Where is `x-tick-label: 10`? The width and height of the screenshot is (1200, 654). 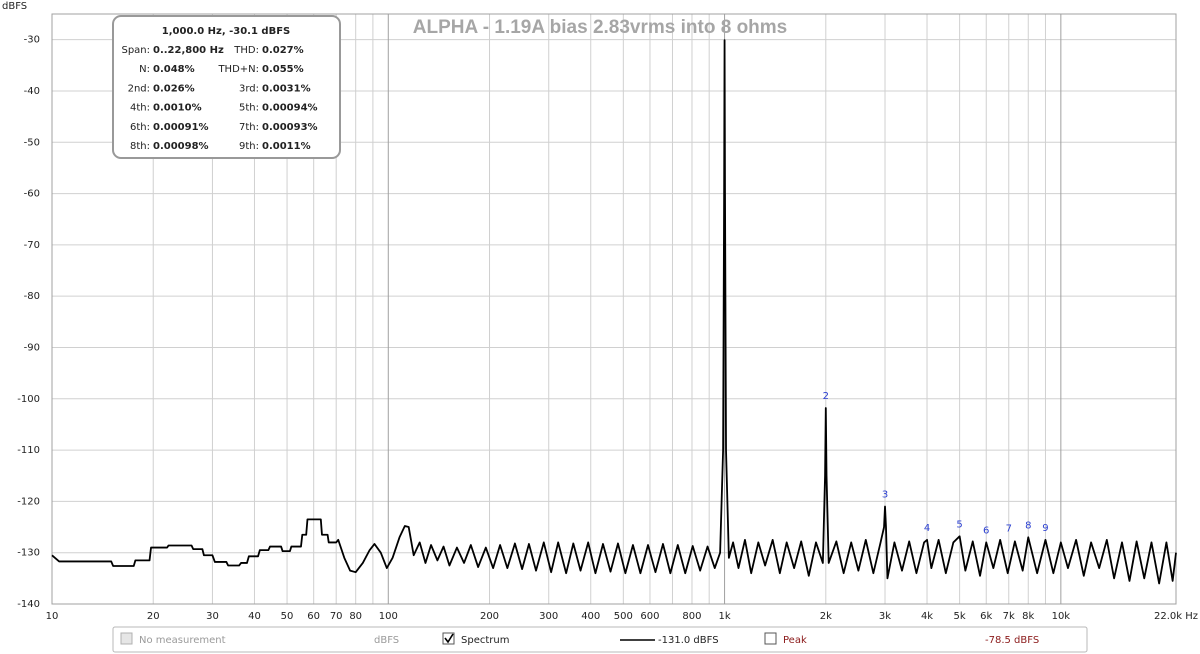 x-tick-label: 10 is located at coordinates (52, 616).